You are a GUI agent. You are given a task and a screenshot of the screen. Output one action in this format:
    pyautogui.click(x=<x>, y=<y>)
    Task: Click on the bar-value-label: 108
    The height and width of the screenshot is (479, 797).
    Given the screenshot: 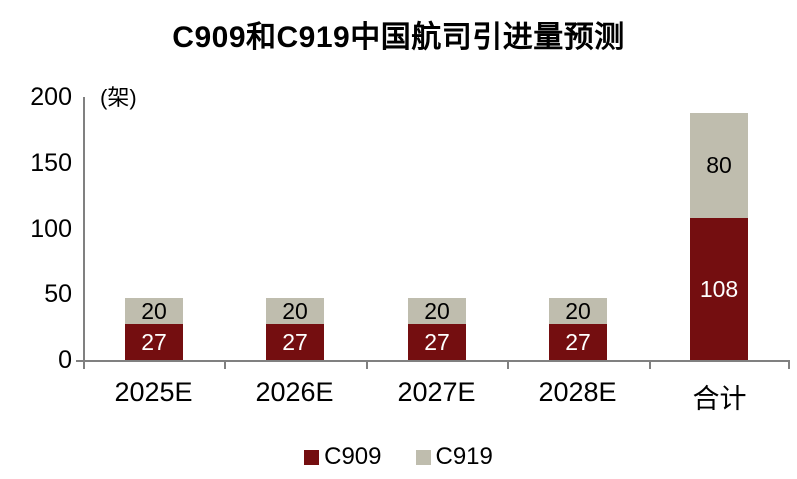 What is the action you would take?
    pyautogui.click(x=719, y=288)
    